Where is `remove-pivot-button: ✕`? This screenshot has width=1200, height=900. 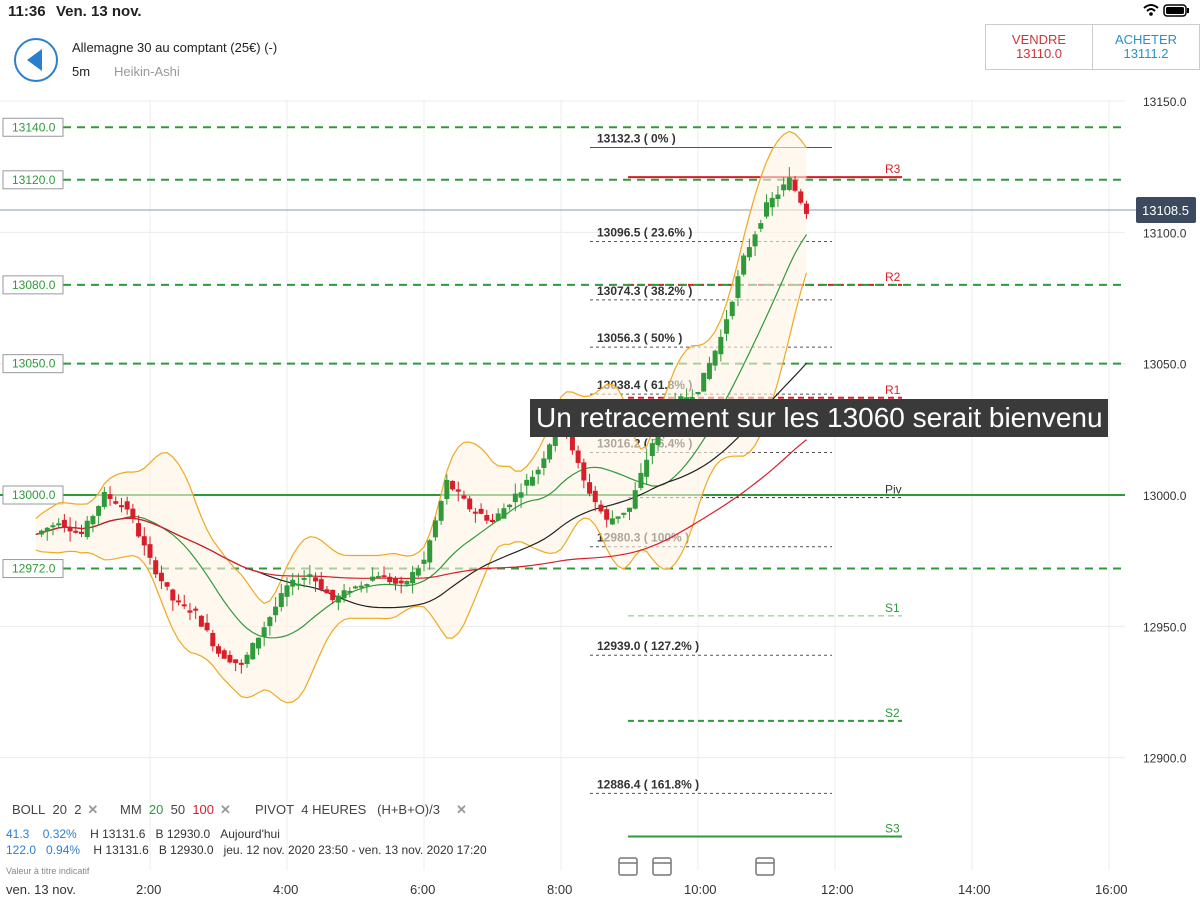 remove-pivot-button: ✕ is located at coordinates (461, 809).